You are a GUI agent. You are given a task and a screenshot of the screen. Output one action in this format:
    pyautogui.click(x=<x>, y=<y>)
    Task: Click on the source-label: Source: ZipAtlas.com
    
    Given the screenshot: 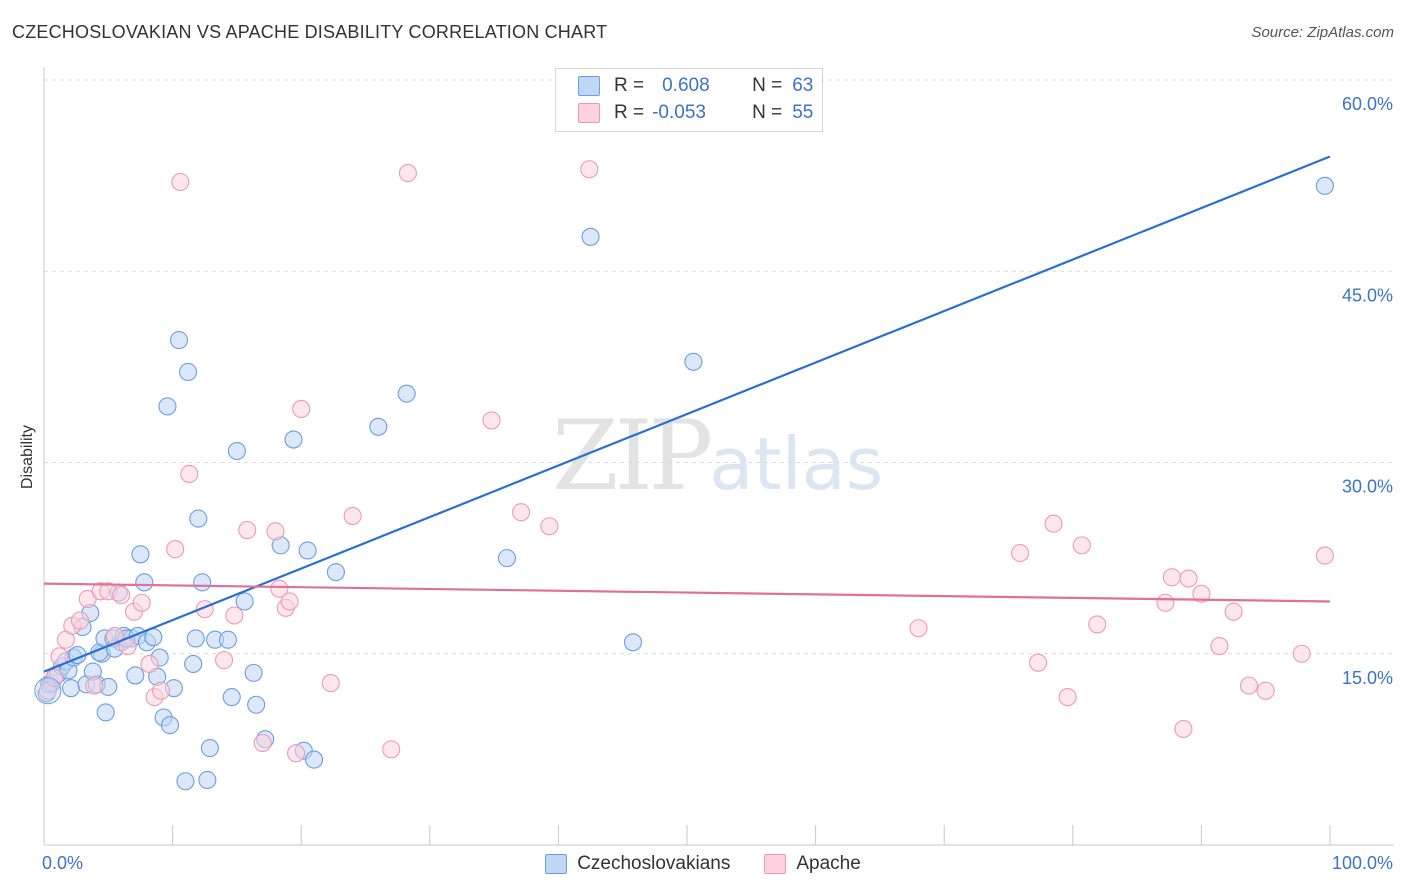 What is the action you would take?
    pyautogui.click(x=1322, y=32)
    